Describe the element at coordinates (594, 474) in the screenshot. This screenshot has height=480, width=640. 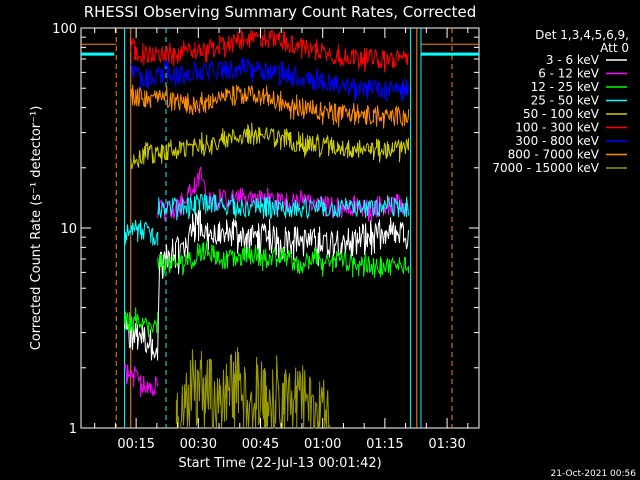
I see `footer-date: 21-Oct-2021 00:56` at that location.